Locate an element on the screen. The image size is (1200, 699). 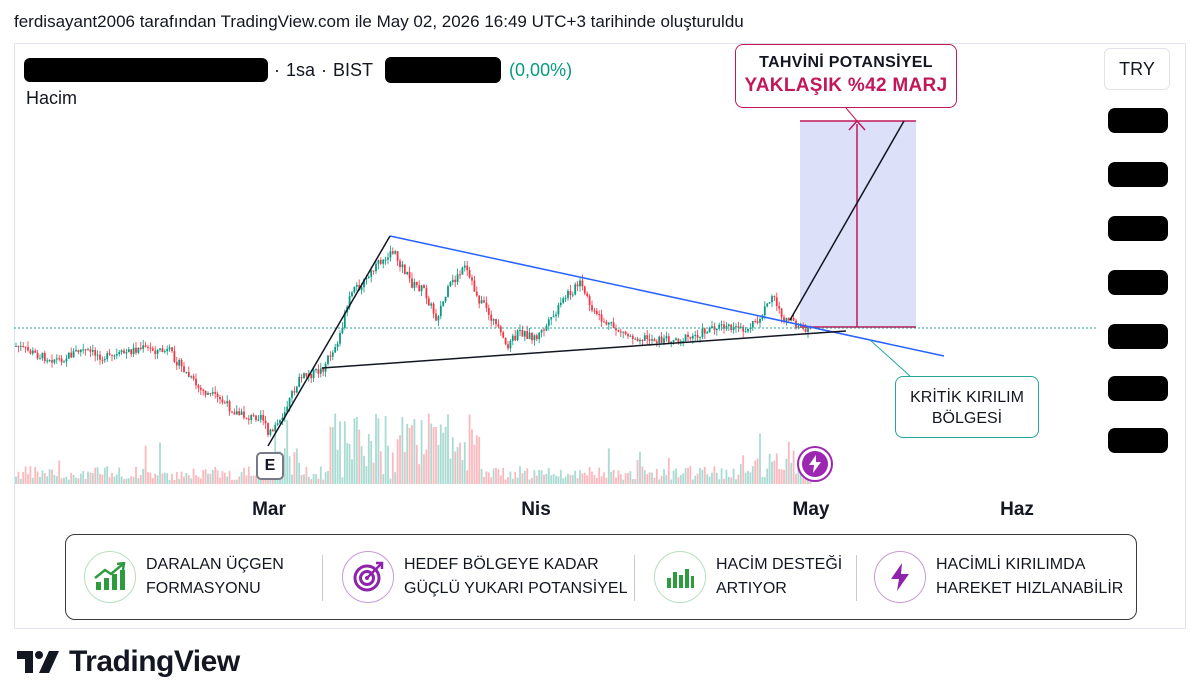
info-item-line2: HAREKET HIZLANABİLİR is located at coordinates (1030, 588).